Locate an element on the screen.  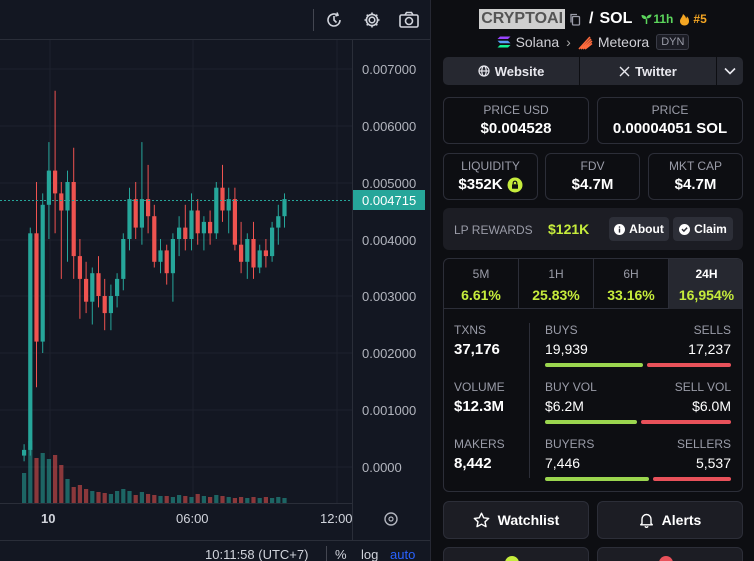
log-toggle: log is located at coordinates (370, 554).